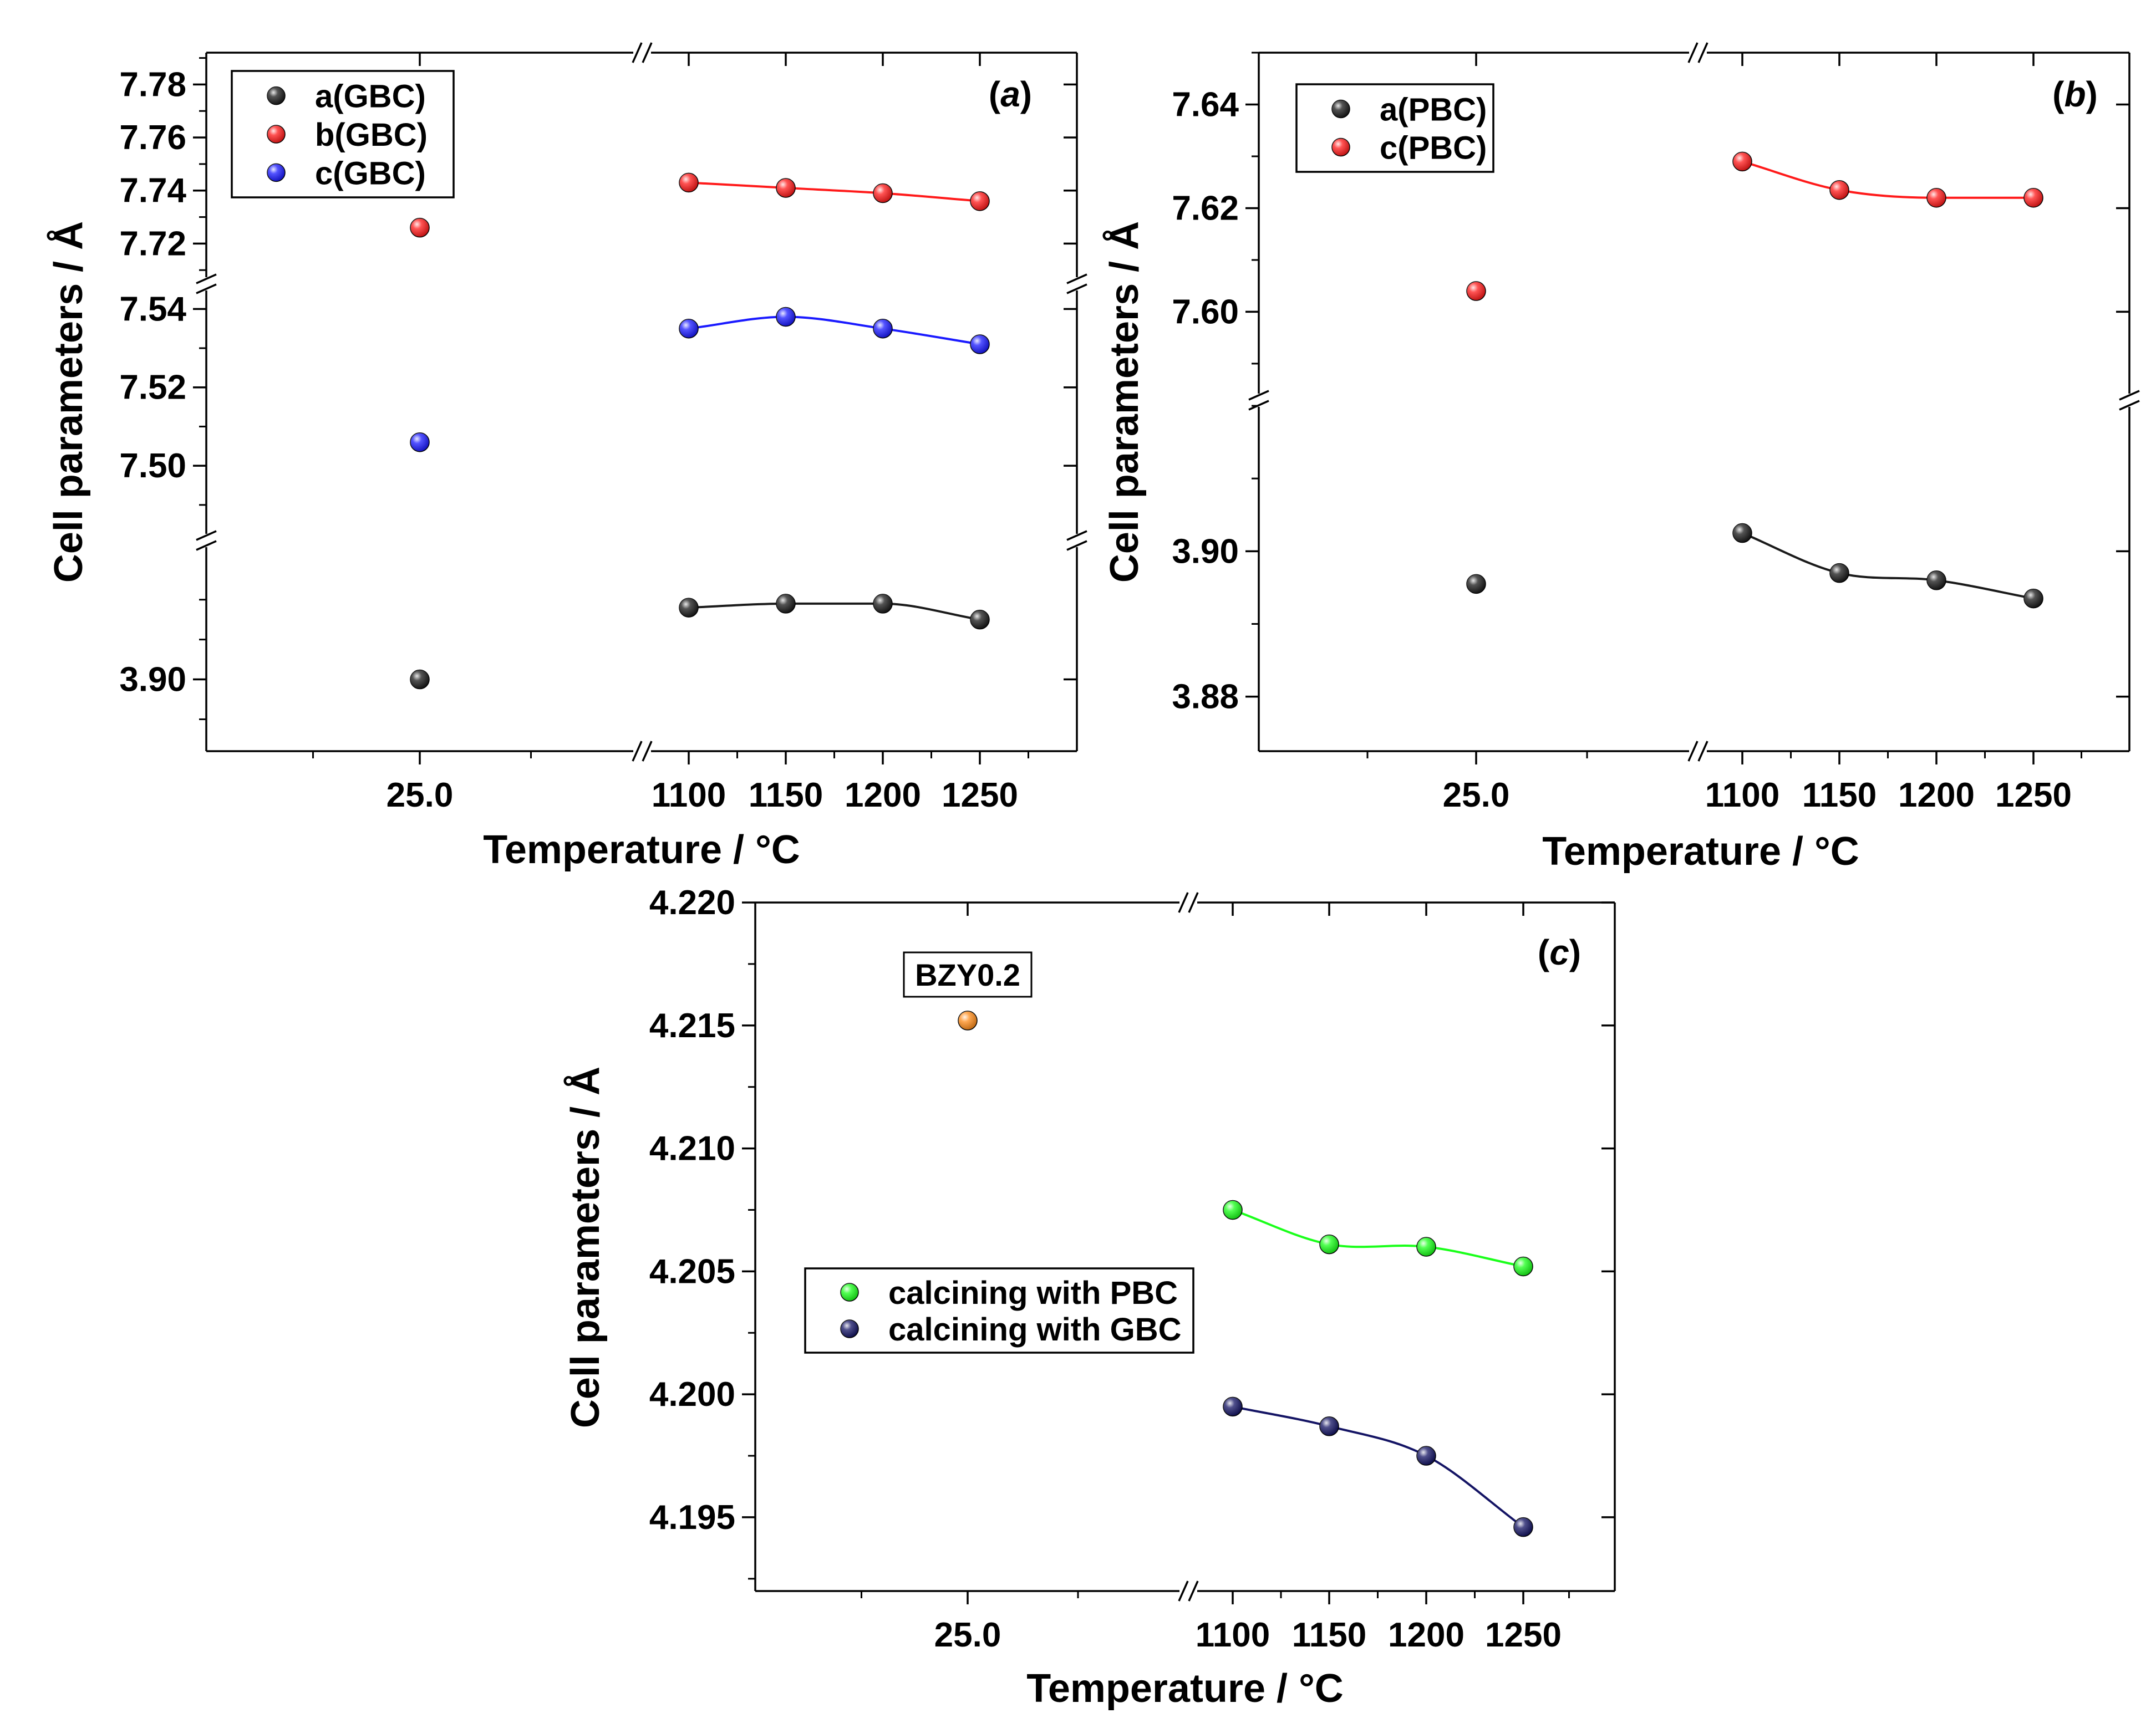  Describe the element at coordinates (692, 1272) in the screenshot. I see `y-tick-label: 4.205` at that location.